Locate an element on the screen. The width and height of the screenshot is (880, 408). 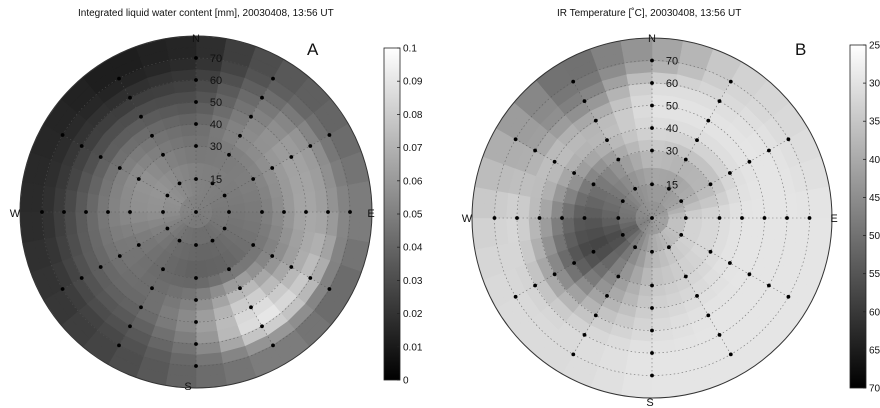
colorbar-tick-label: 35 is located at coordinates (874, 122).